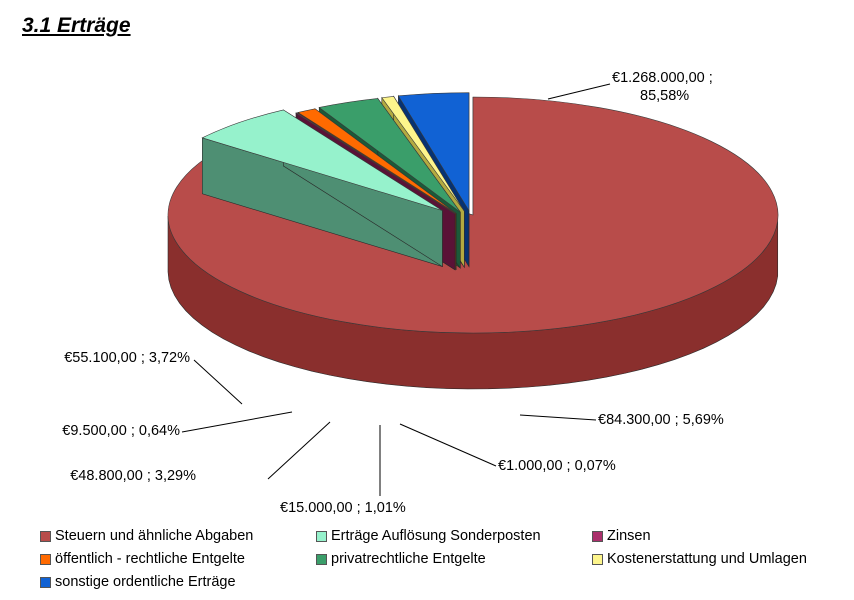 The image size is (854, 600). Describe the element at coordinates (707, 559) in the screenshot. I see `legend-label: Kostenerstattung und Umlagen` at that location.